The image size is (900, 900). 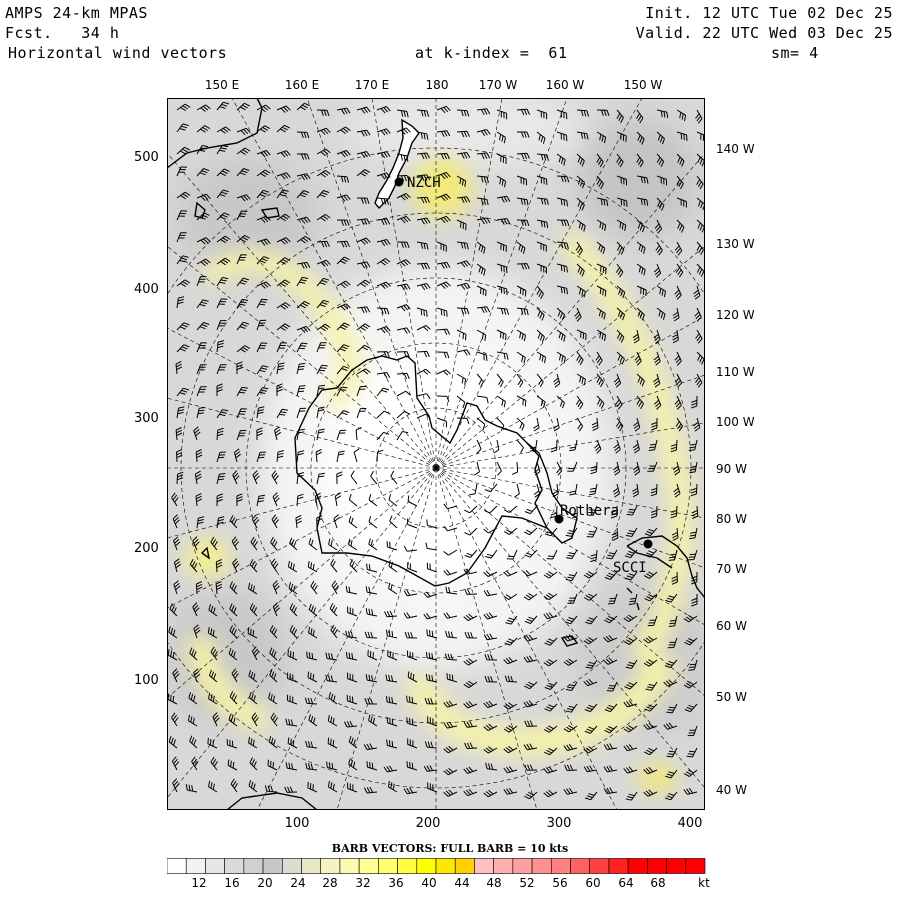 What do you see at coordinates (146, 157) in the screenshot?
I see `y-tick-label: 500` at bounding box center [146, 157].